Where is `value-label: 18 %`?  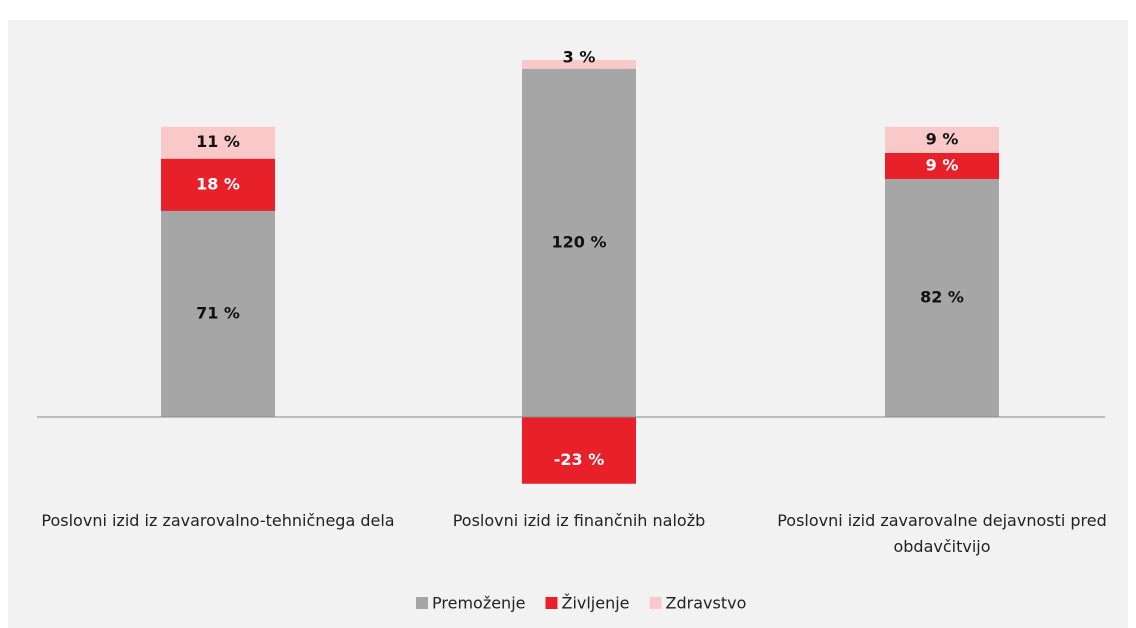
value-label: 18 % is located at coordinates (218, 183).